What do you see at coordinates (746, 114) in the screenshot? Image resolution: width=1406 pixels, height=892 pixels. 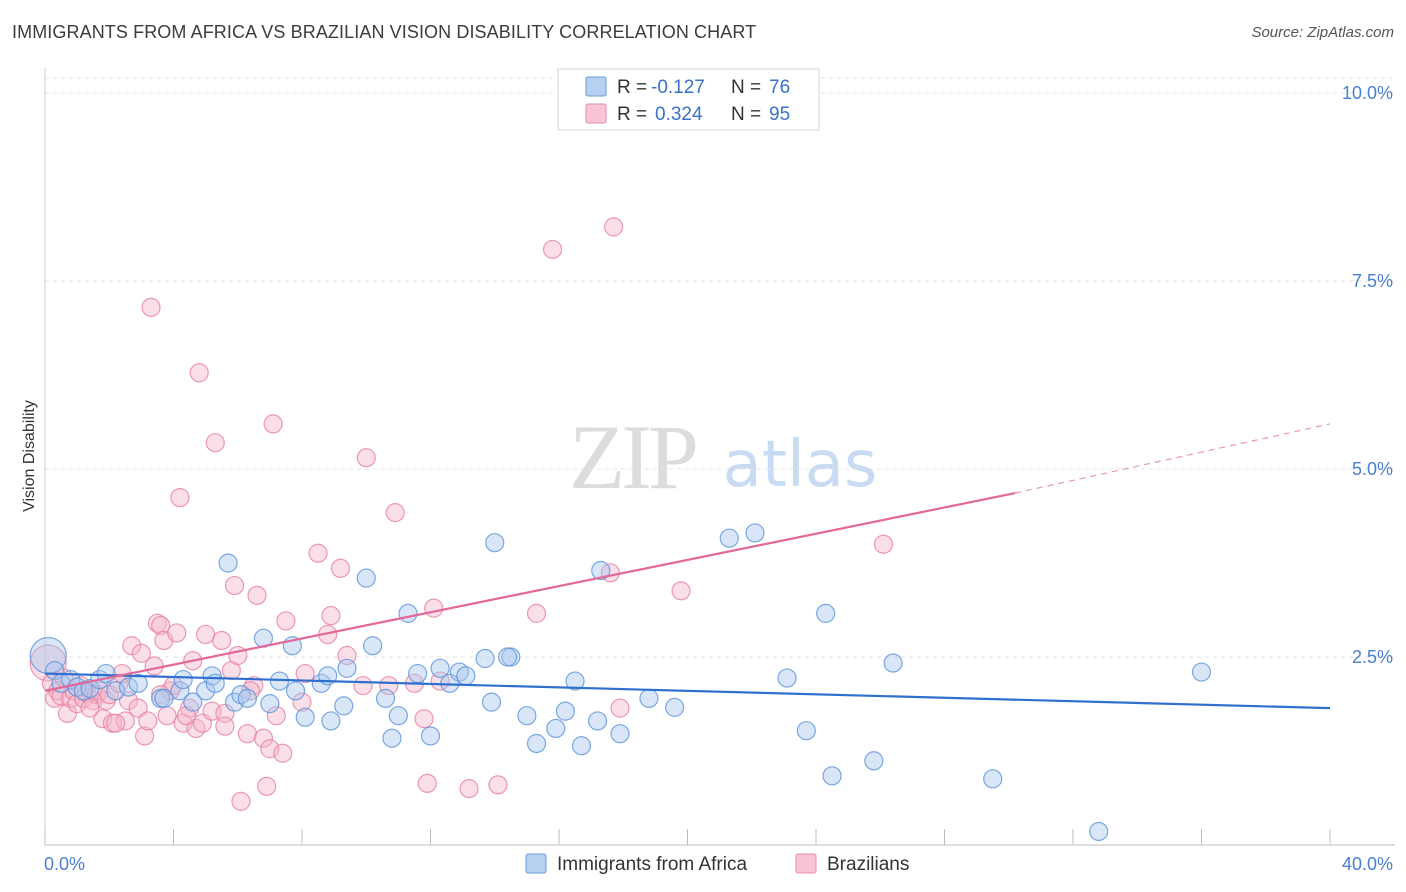 I see `legend-n-label-2: N =` at bounding box center [746, 114].